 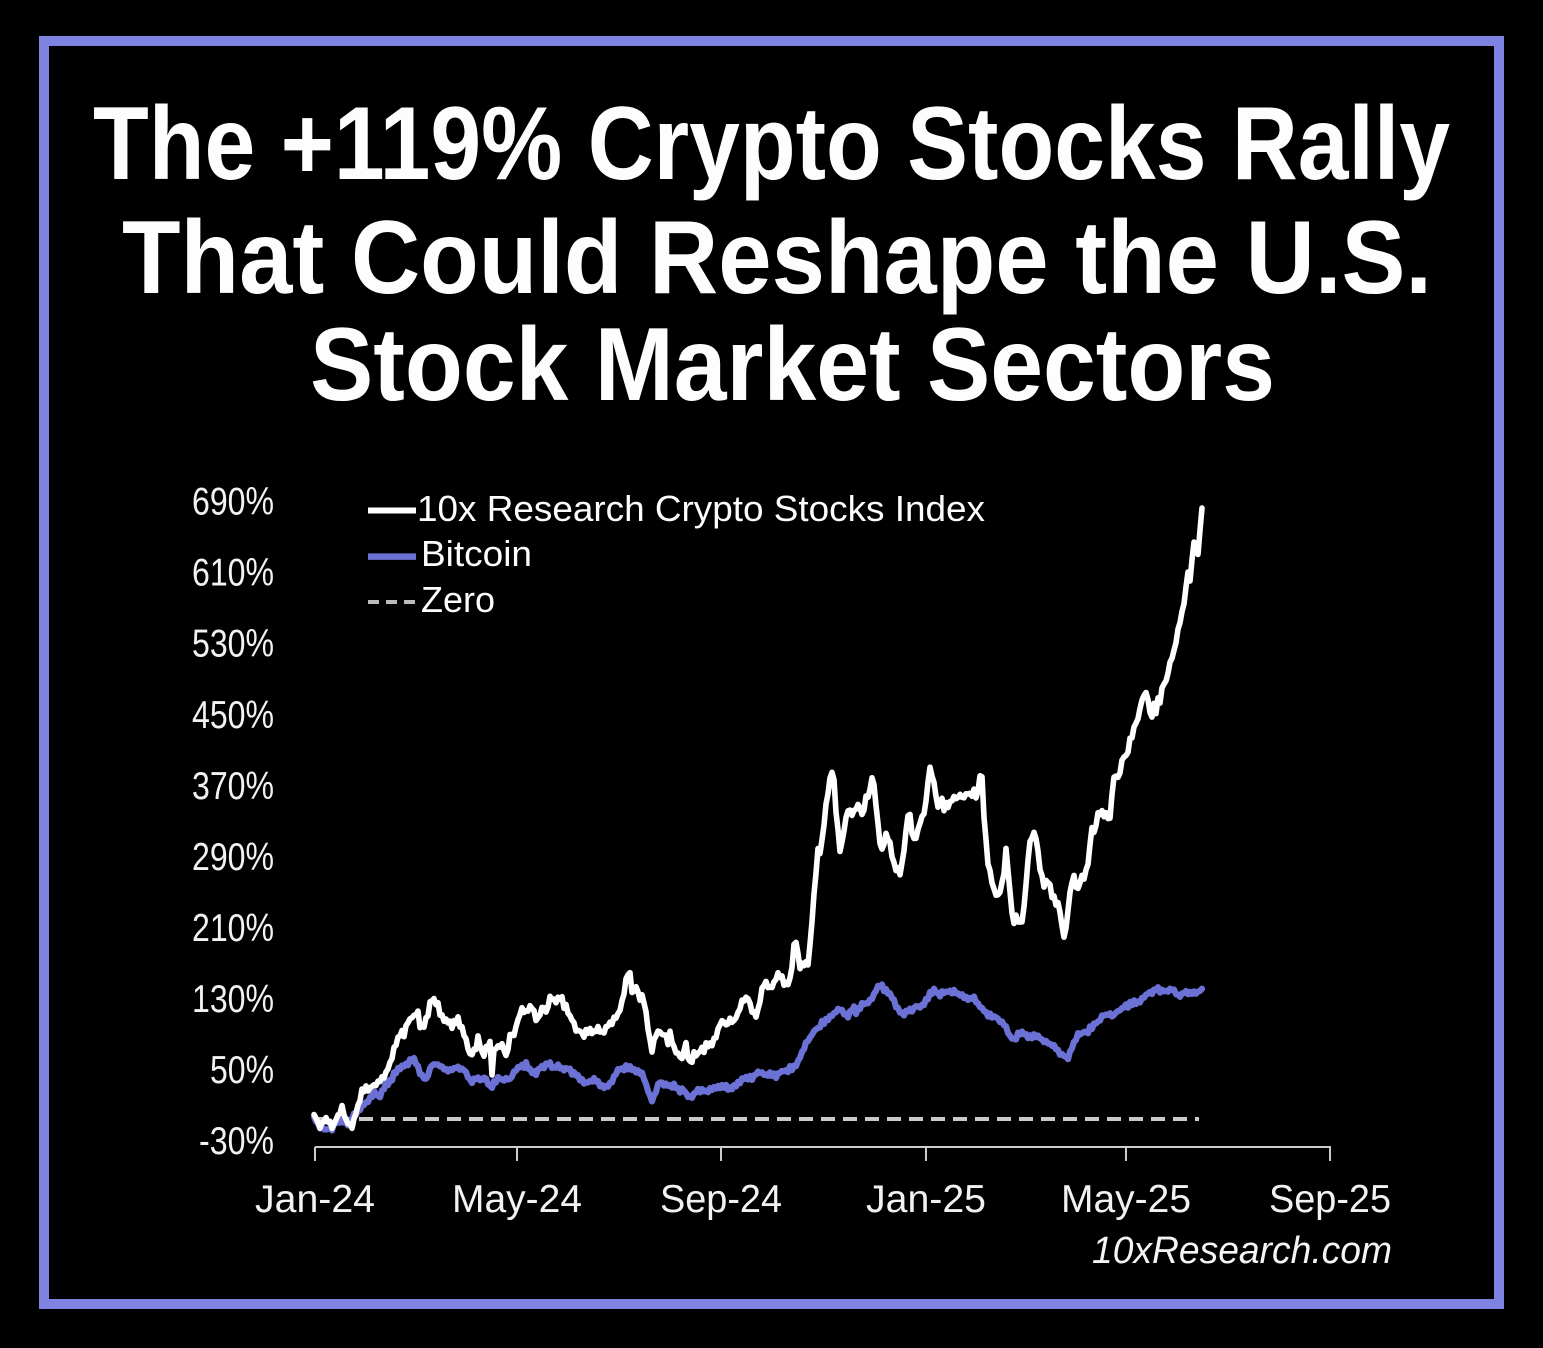 What do you see at coordinates (233, 999) in the screenshot?
I see `svg-text: 130%` at bounding box center [233, 999].